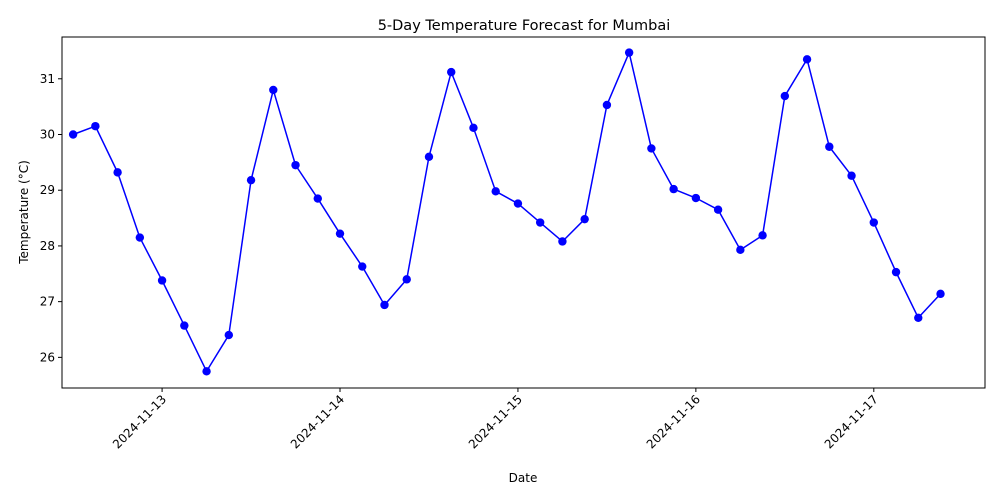  What do you see at coordinates (47, 302) in the screenshot?
I see `y-tick-label: 27` at bounding box center [47, 302].